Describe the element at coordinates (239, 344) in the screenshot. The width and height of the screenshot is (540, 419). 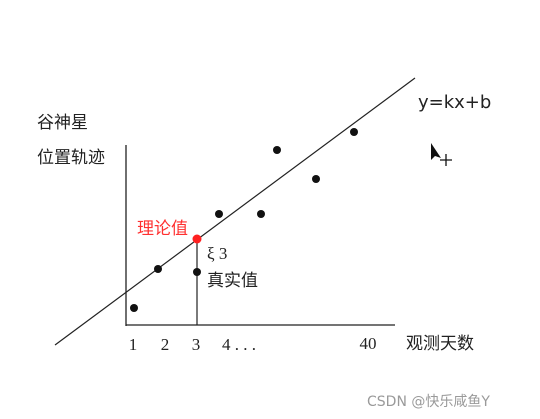
I see `x-label: 4 . . .` at that location.